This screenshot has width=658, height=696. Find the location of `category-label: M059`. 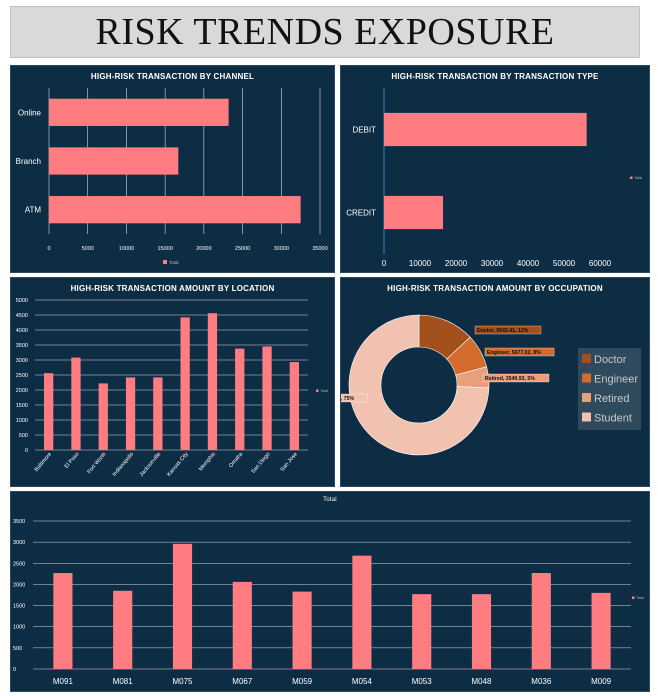

category-label: M059 is located at coordinates (302, 681).